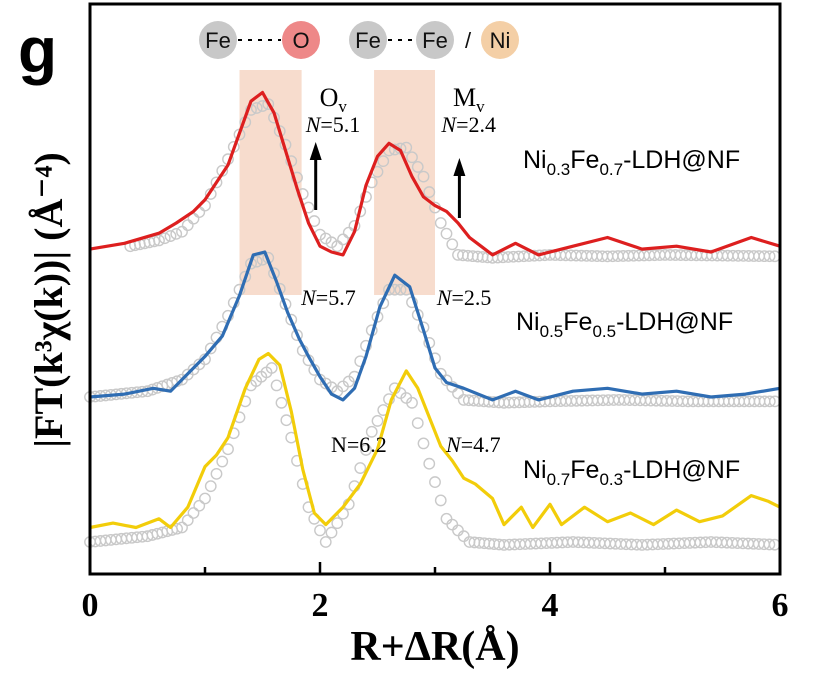  What do you see at coordinates (468, 124) in the screenshot?
I see `coordination-label: N=2.4` at bounding box center [468, 124].